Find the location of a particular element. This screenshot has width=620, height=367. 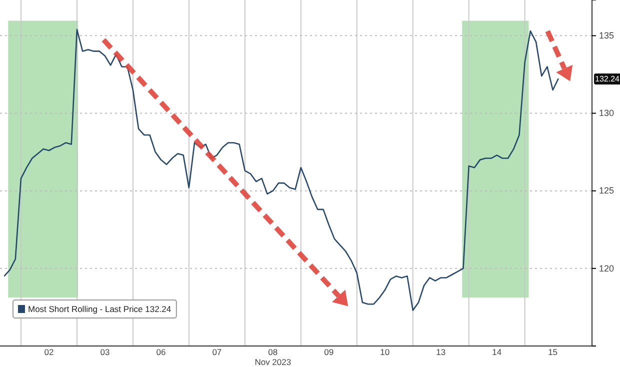

text: 132.24 is located at coordinates (607, 79).